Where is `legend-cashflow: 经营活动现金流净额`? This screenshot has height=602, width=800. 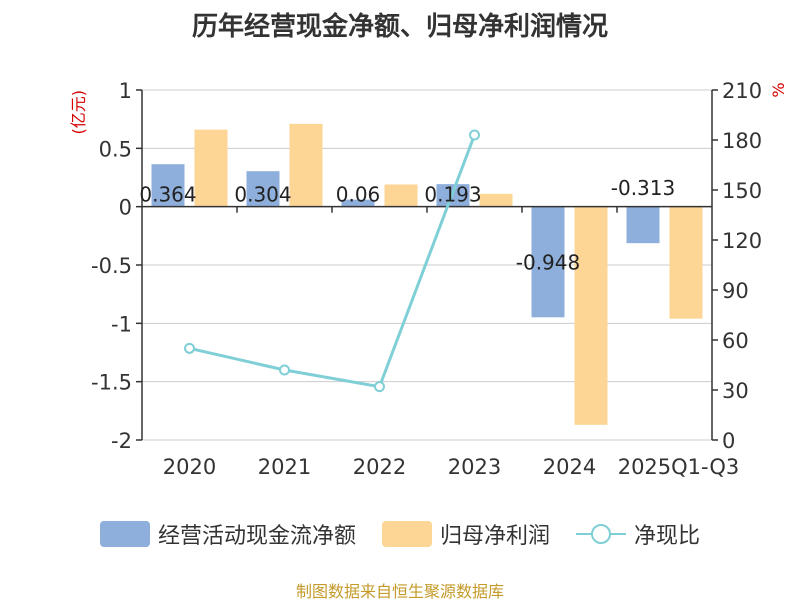 legend-cashflow: 经营活动现金流净额 is located at coordinates (227, 534).